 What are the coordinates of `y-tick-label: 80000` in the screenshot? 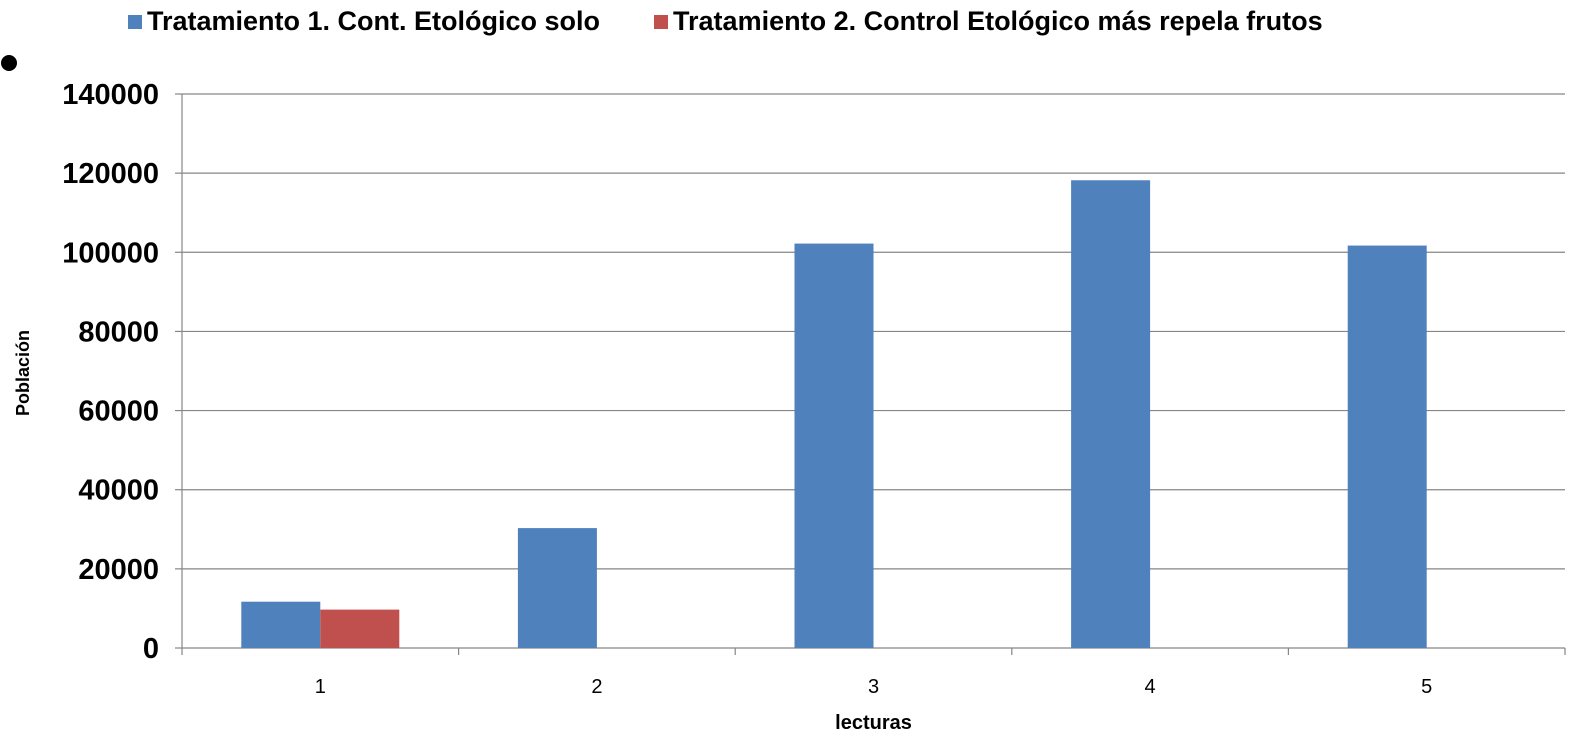 It's located at (118, 332).